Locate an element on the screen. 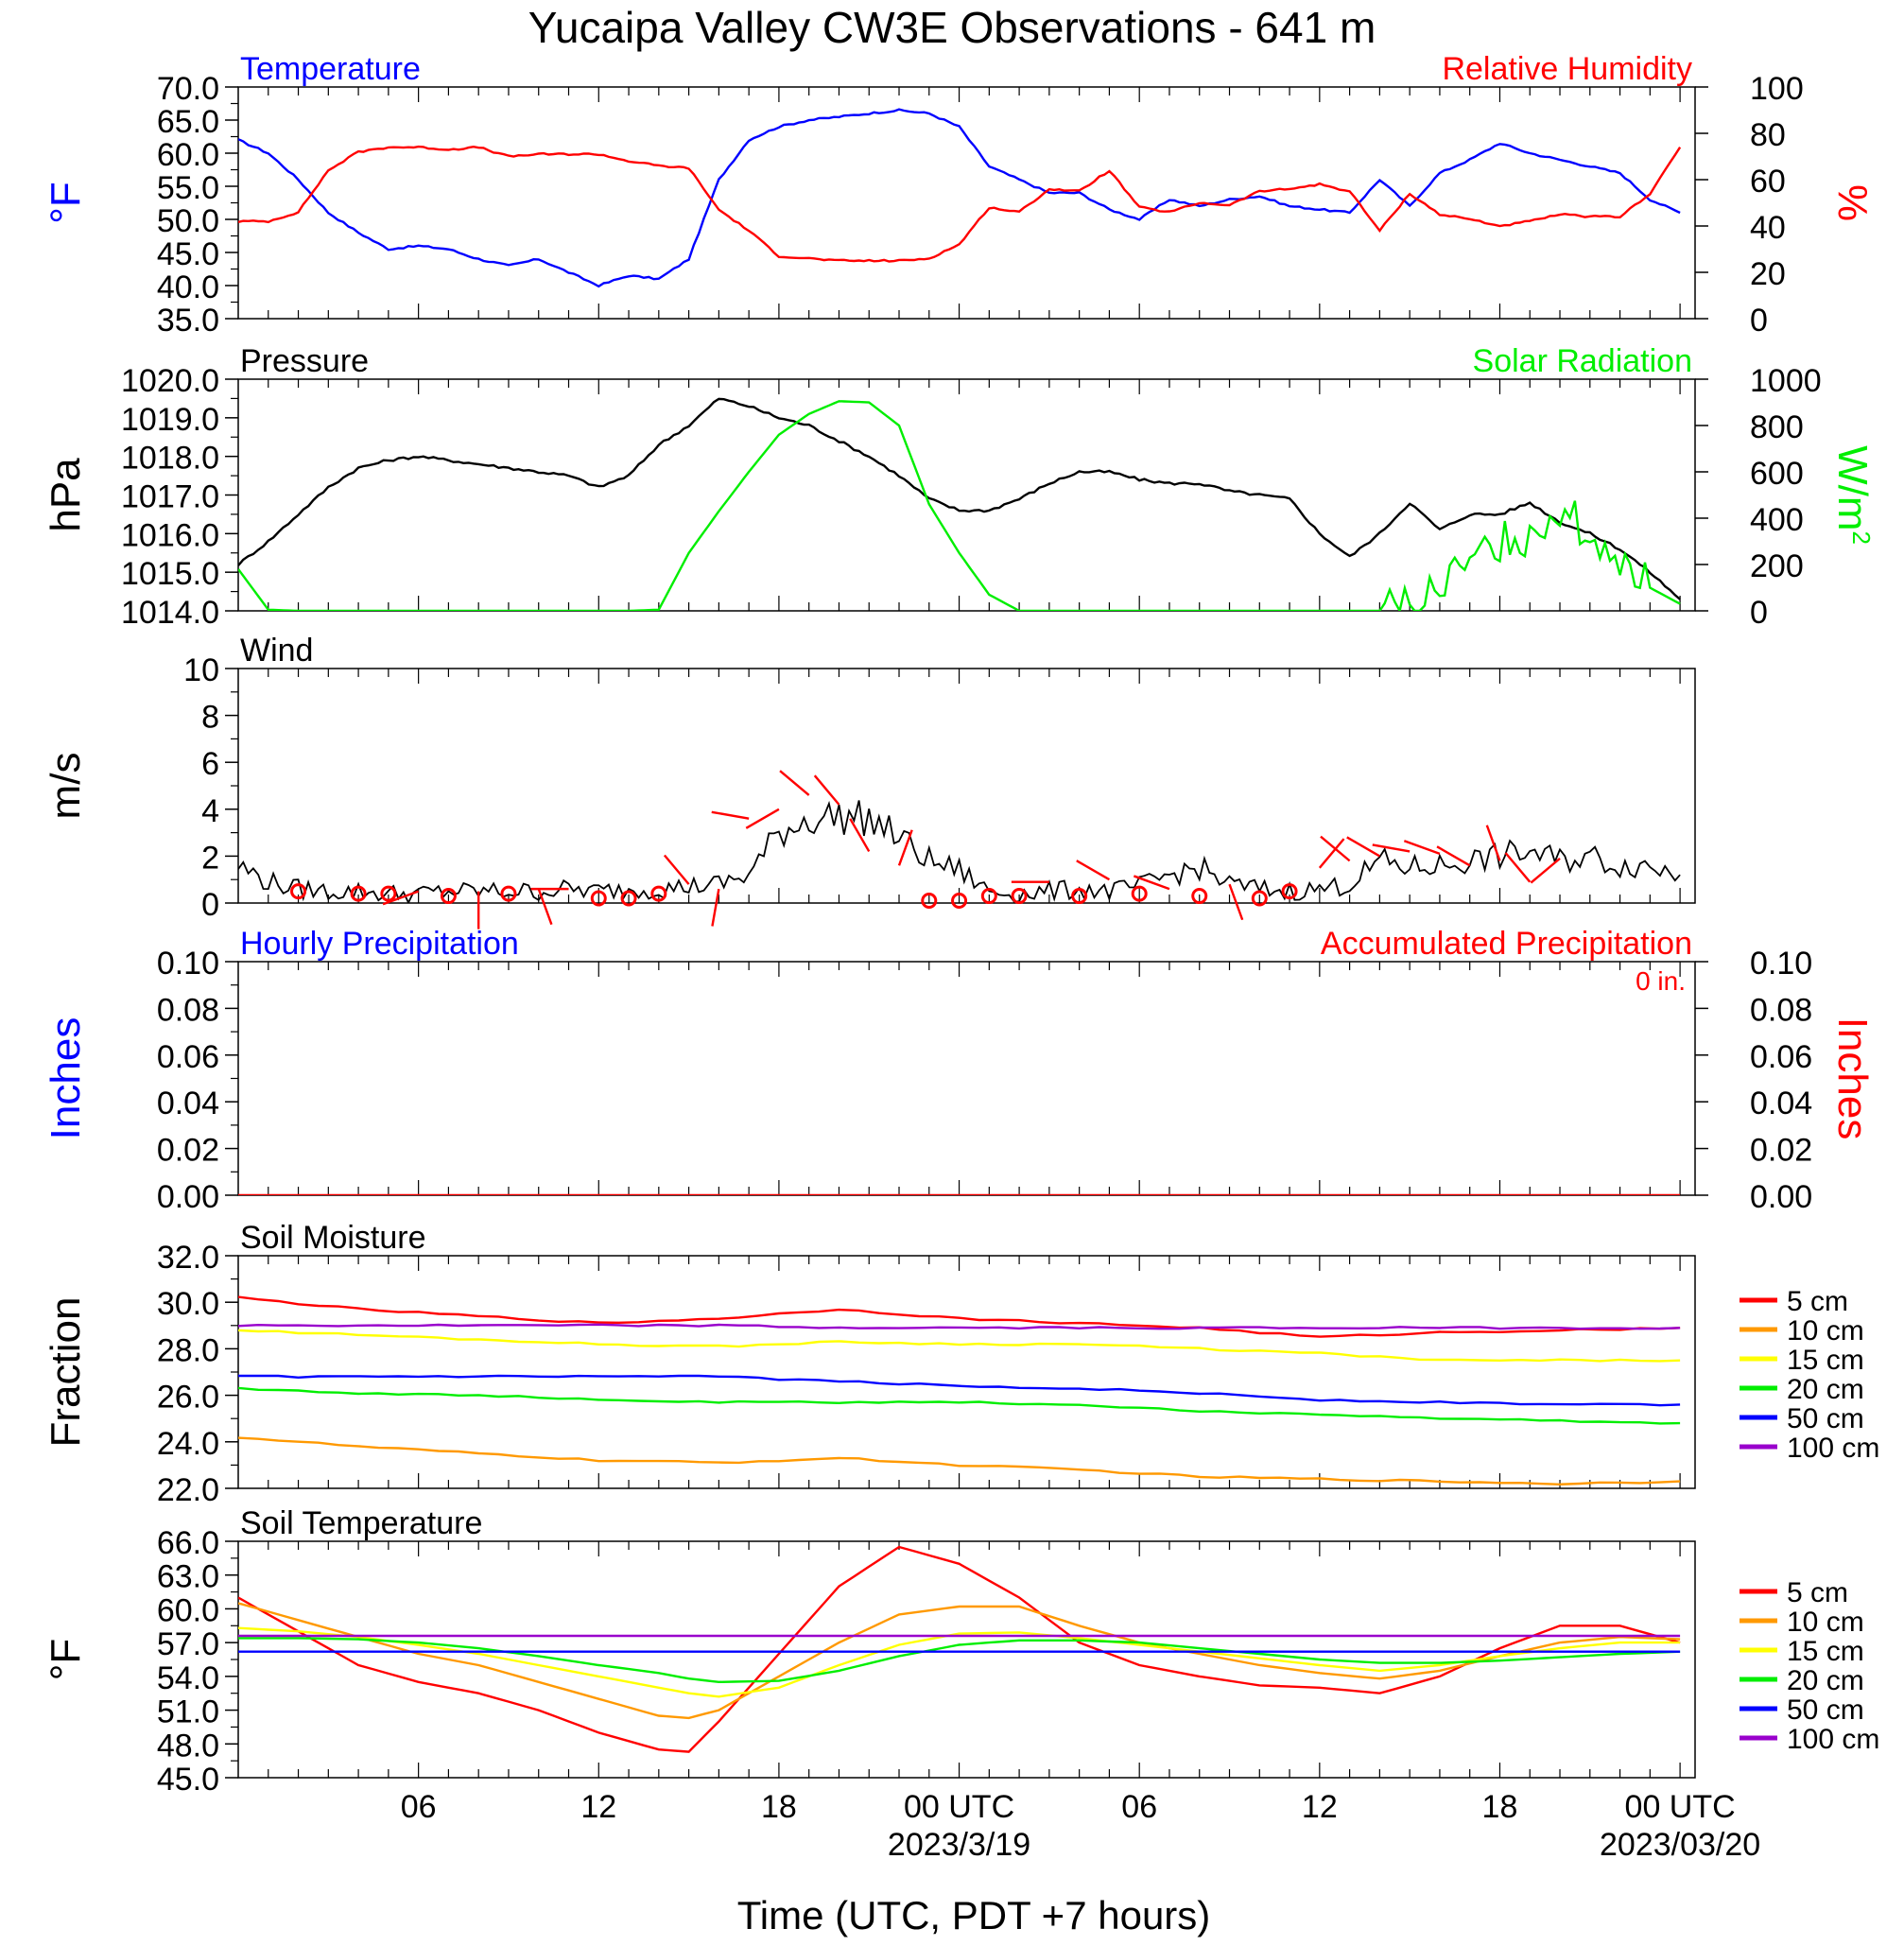 Image resolution: width=1904 pixels, height=1946 pixels. x-tick-date-label: 2023/03/20 is located at coordinates (1680, 1845).